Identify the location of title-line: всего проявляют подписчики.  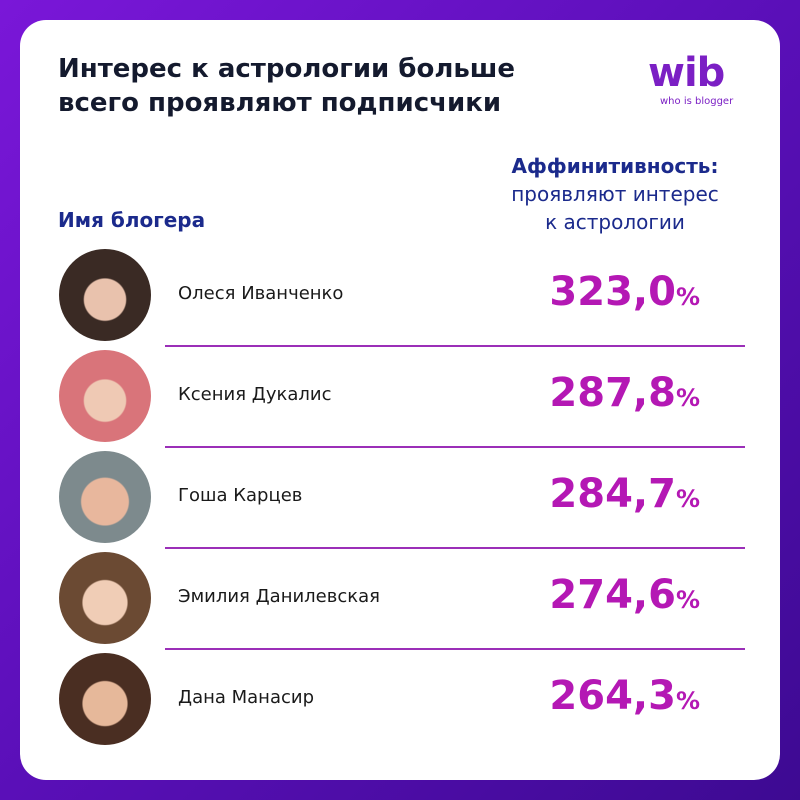
(280, 103).